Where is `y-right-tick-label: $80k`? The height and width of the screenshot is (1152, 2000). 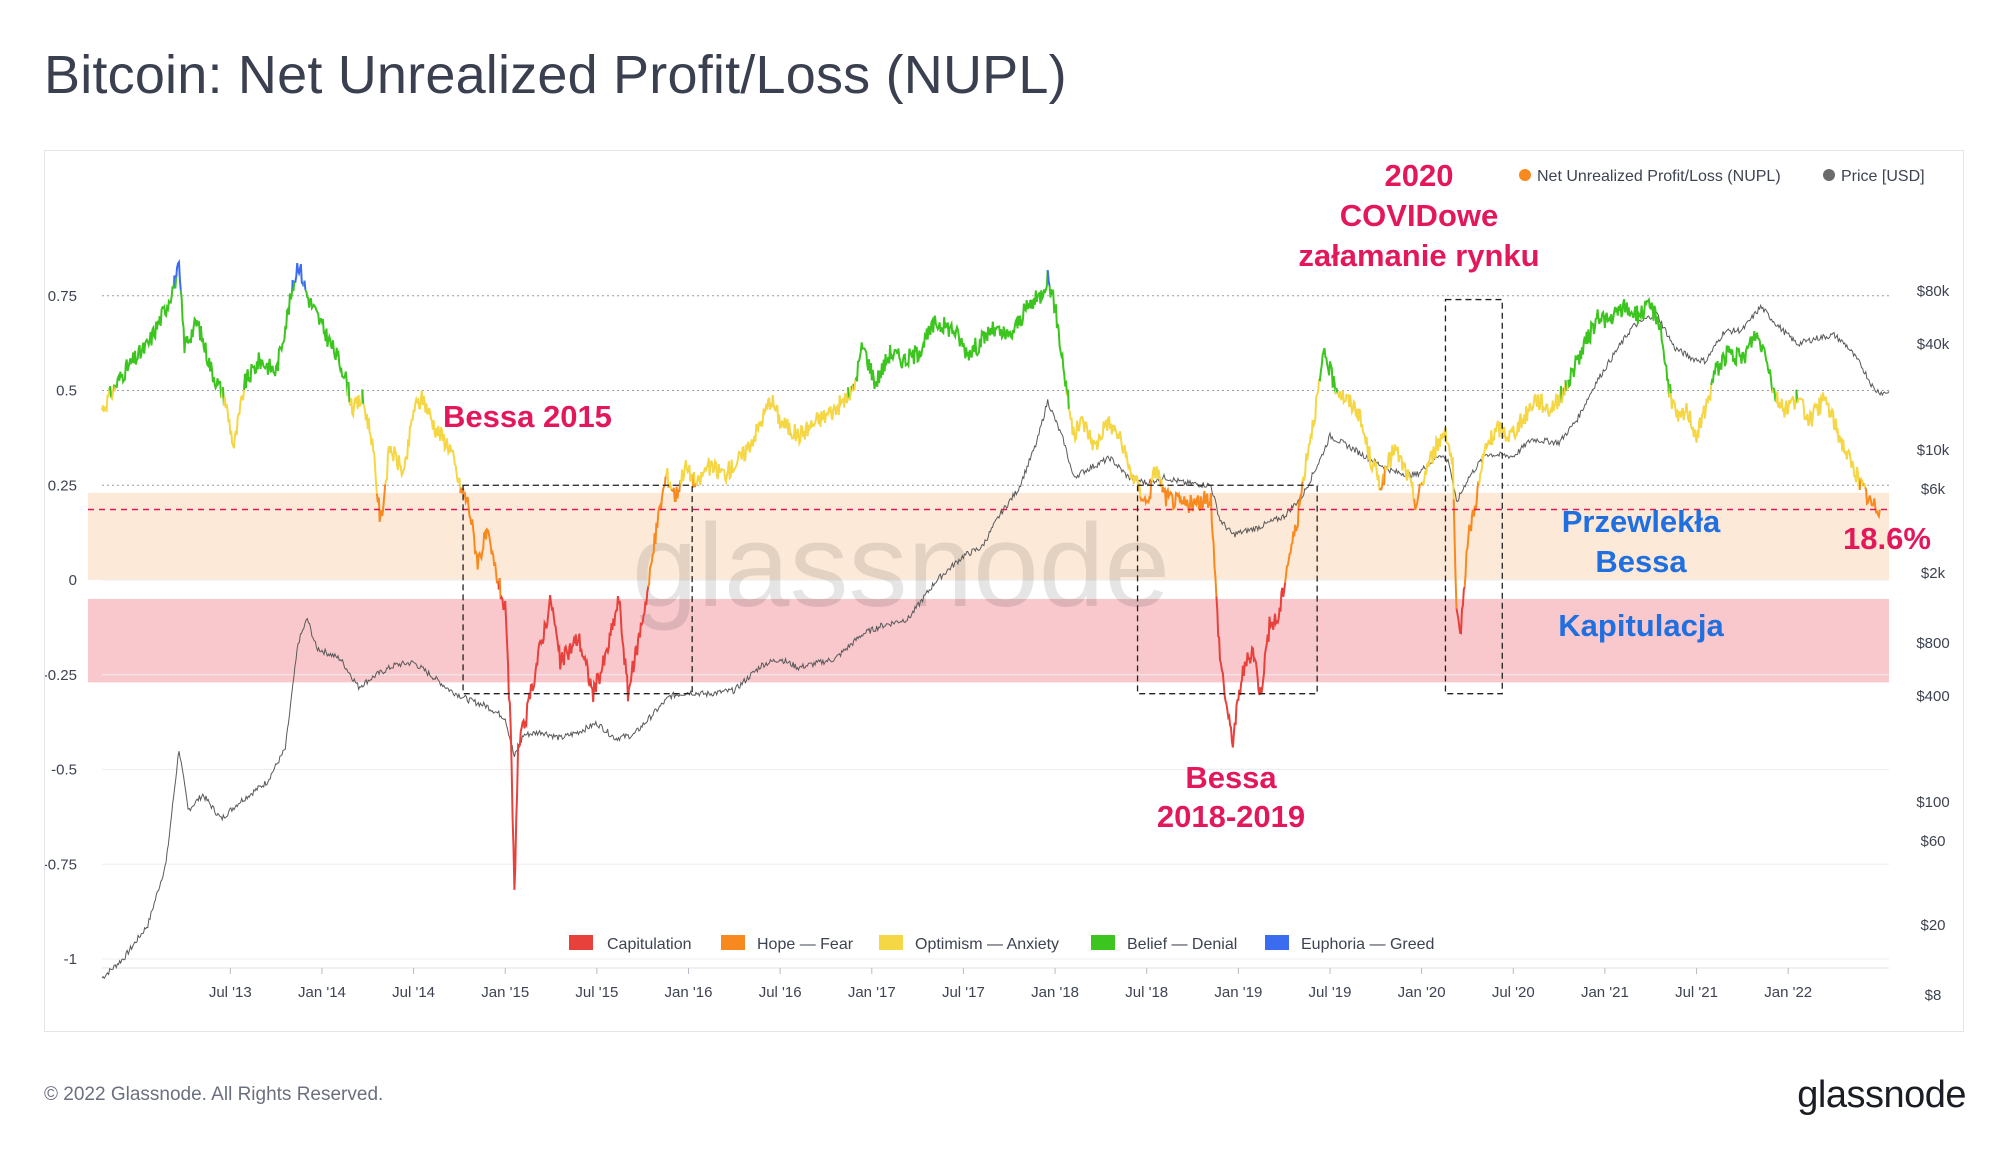 y-right-tick-label: $80k is located at coordinates (1933, 291).